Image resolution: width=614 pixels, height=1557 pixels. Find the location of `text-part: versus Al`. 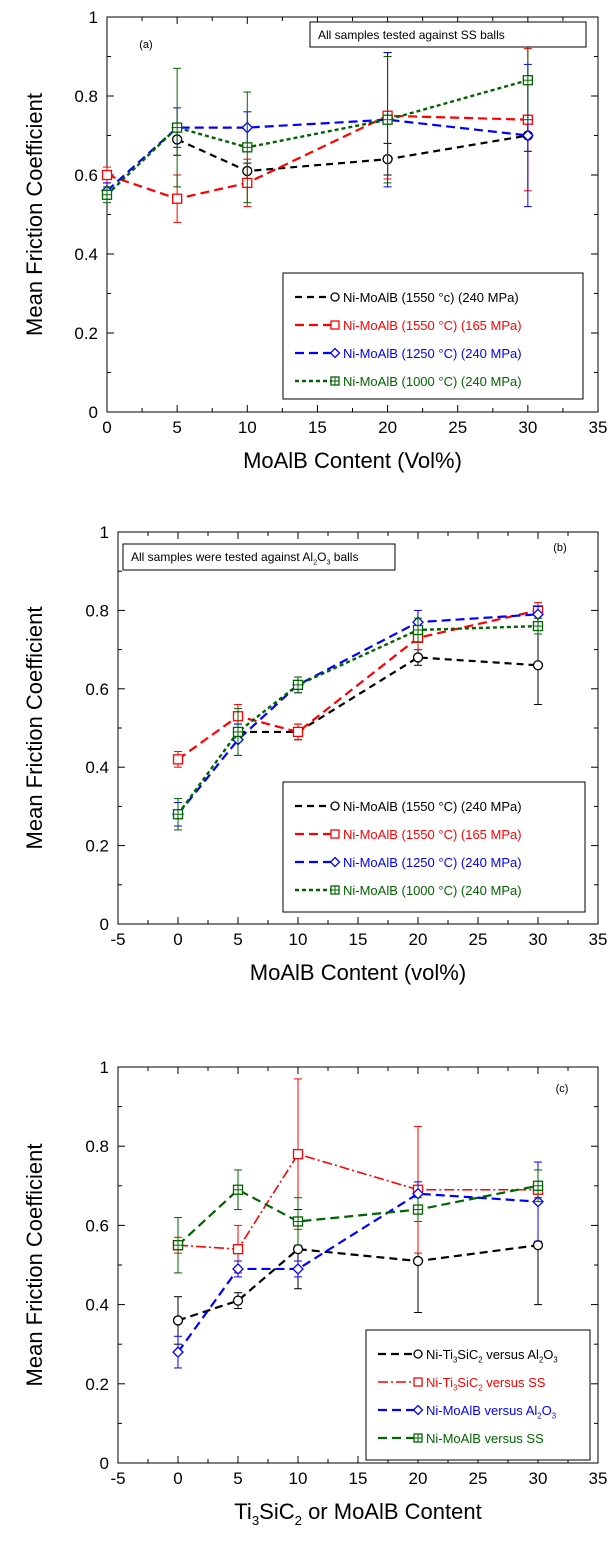

text-part: versus Al is located at coordinates (511, 1354).